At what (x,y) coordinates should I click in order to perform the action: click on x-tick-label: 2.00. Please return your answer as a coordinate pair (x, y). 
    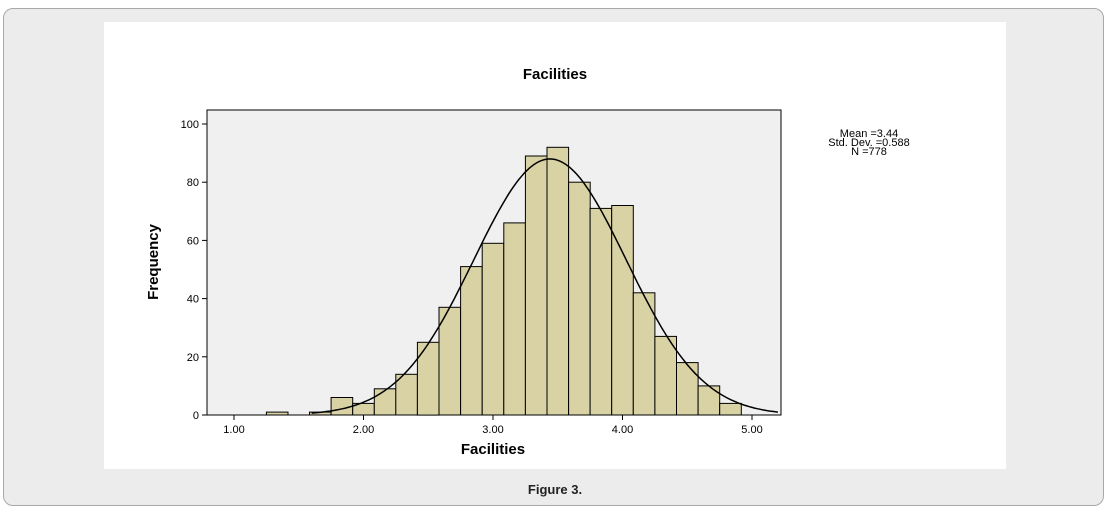
    Looking at the image, I should click on (363, 430).